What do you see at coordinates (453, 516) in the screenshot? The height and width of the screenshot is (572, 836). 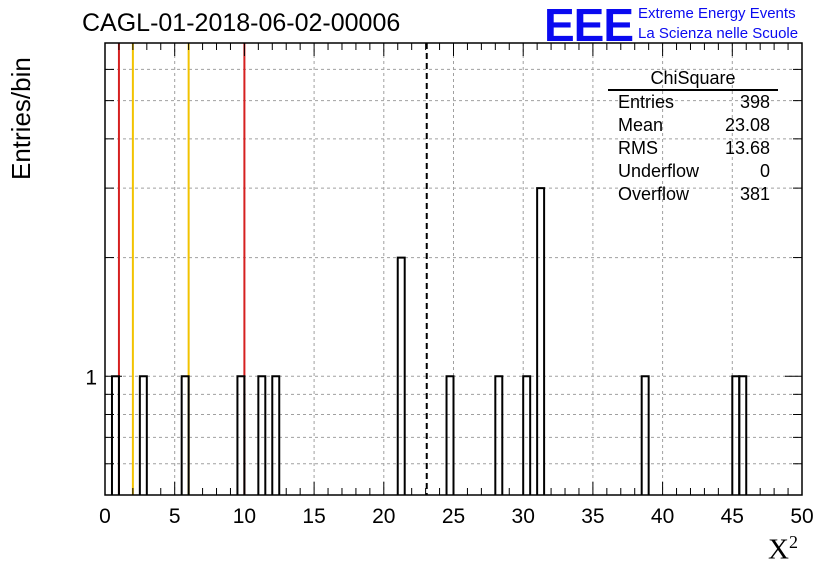 I see `x-tick-label: 25` at bounding box center [453, 516].